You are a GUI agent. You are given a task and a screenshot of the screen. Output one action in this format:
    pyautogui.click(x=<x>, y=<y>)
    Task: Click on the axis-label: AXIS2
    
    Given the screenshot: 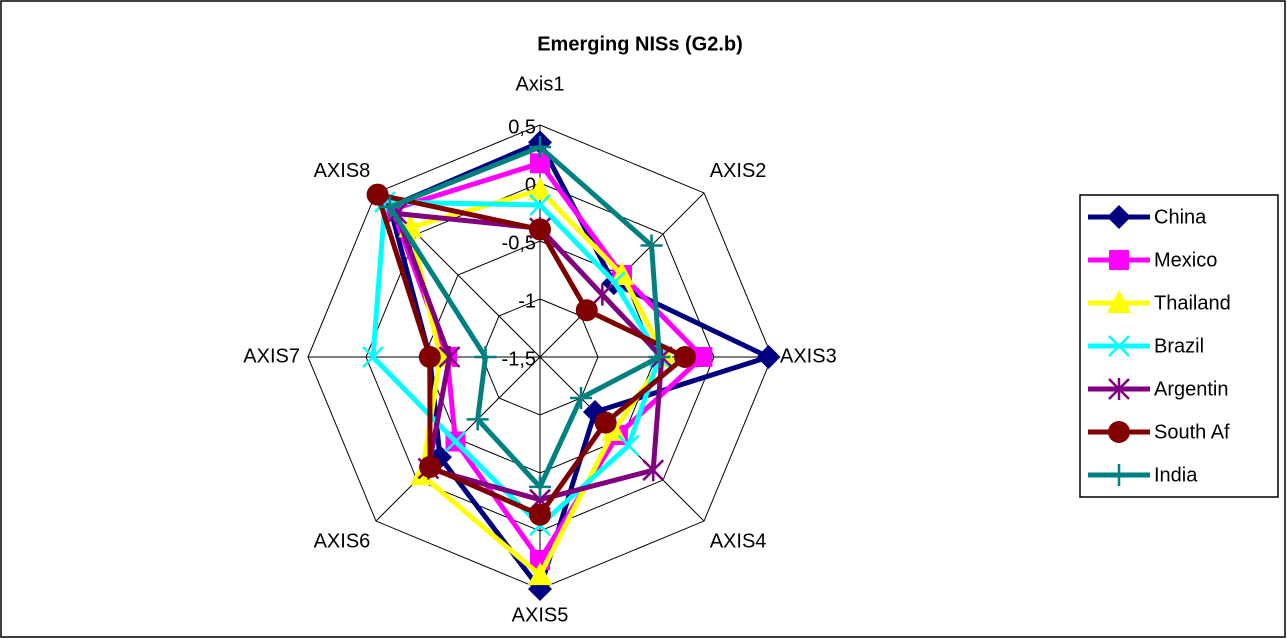 What is the action you would take?
    pyautogui.click(x=738, y=171)
    